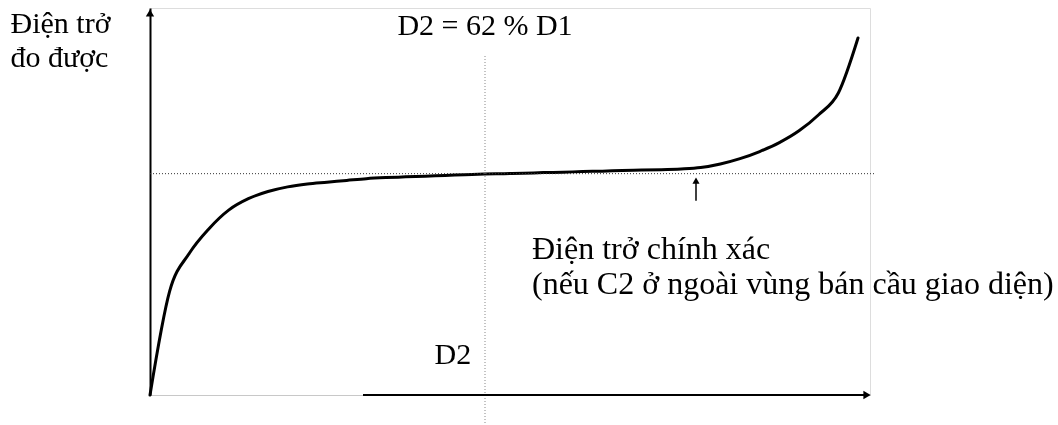 This screenshot has width=1058, height=425. What do you see at coordinates (793, 265) in the screenshot?
I see `ref-line-label: Điện trở chính xác (nếu C2 ở ngoài vùng bán cầu giao diện)` at bounding box center [793, 265].